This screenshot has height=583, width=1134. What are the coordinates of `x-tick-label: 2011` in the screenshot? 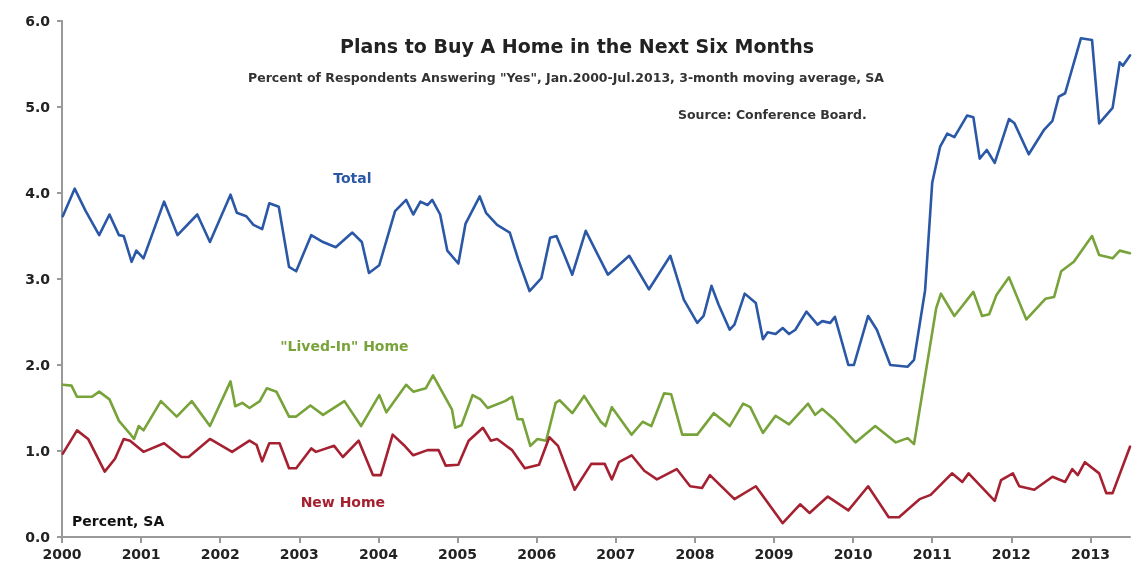 It's located at (932, 554).